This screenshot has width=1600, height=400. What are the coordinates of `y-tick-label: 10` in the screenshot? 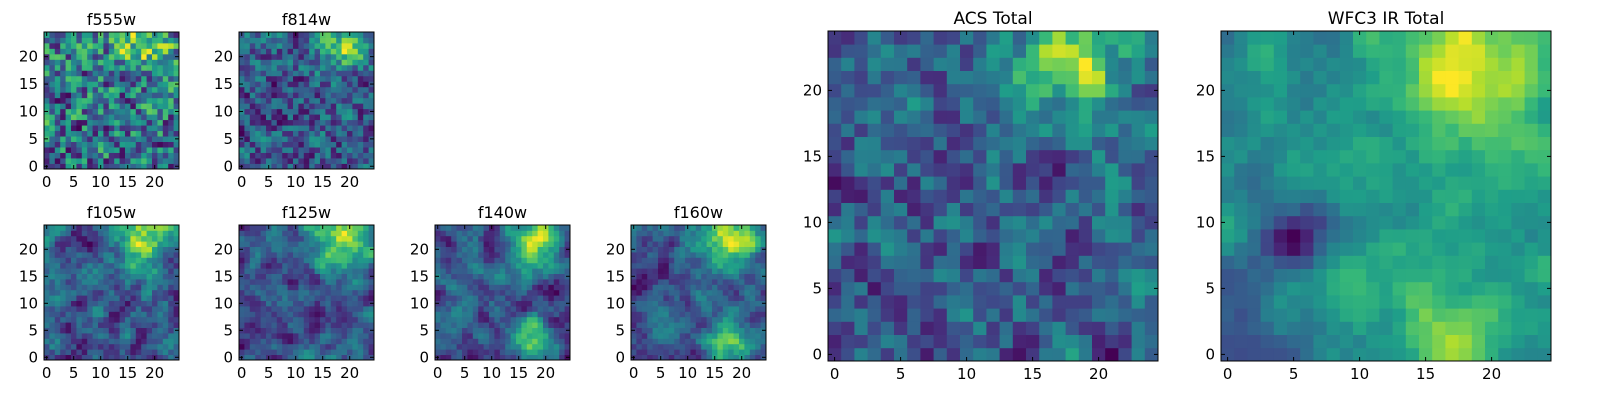 It's located at (615, 303).